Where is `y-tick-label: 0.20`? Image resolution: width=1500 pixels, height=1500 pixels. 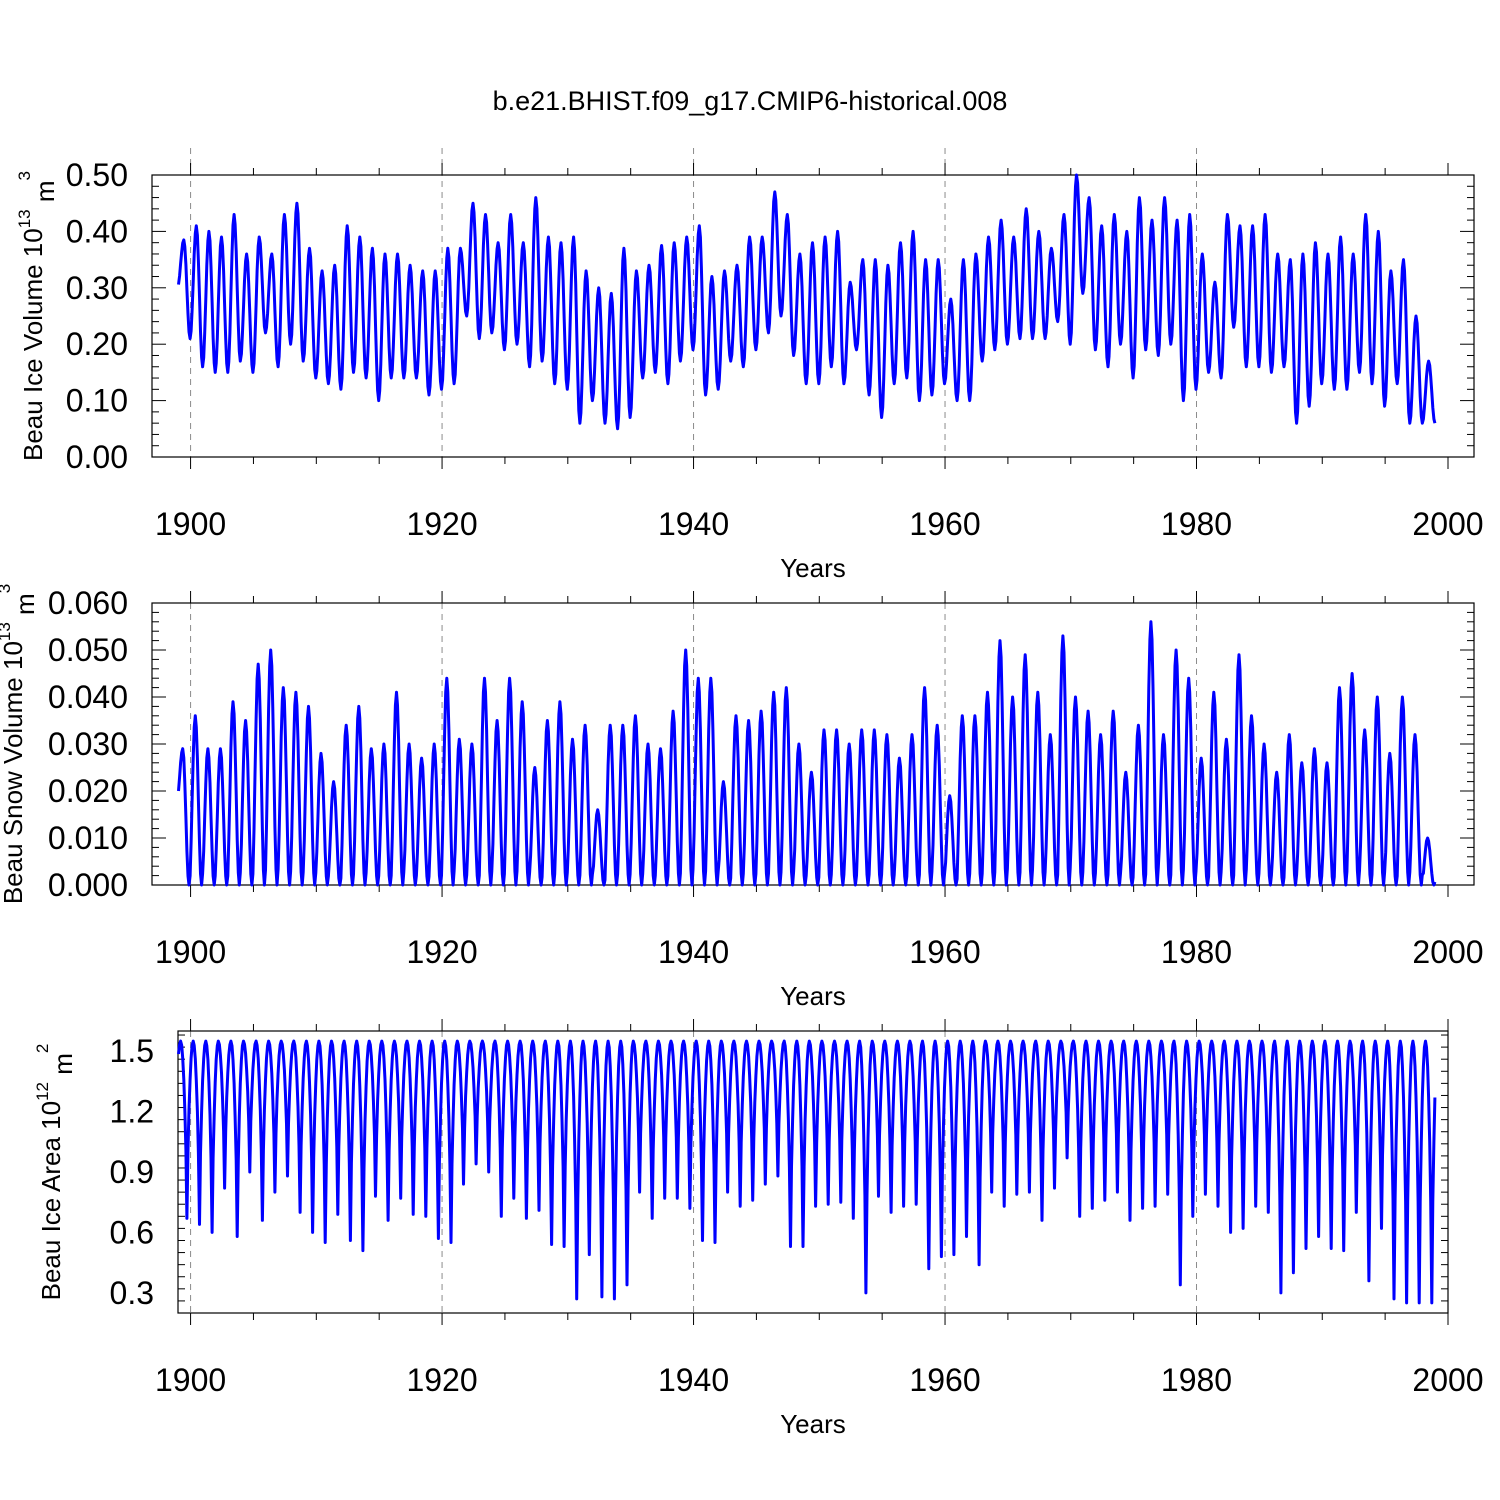
y-tick-label: 0.20 is located at coordinates (97, 344).